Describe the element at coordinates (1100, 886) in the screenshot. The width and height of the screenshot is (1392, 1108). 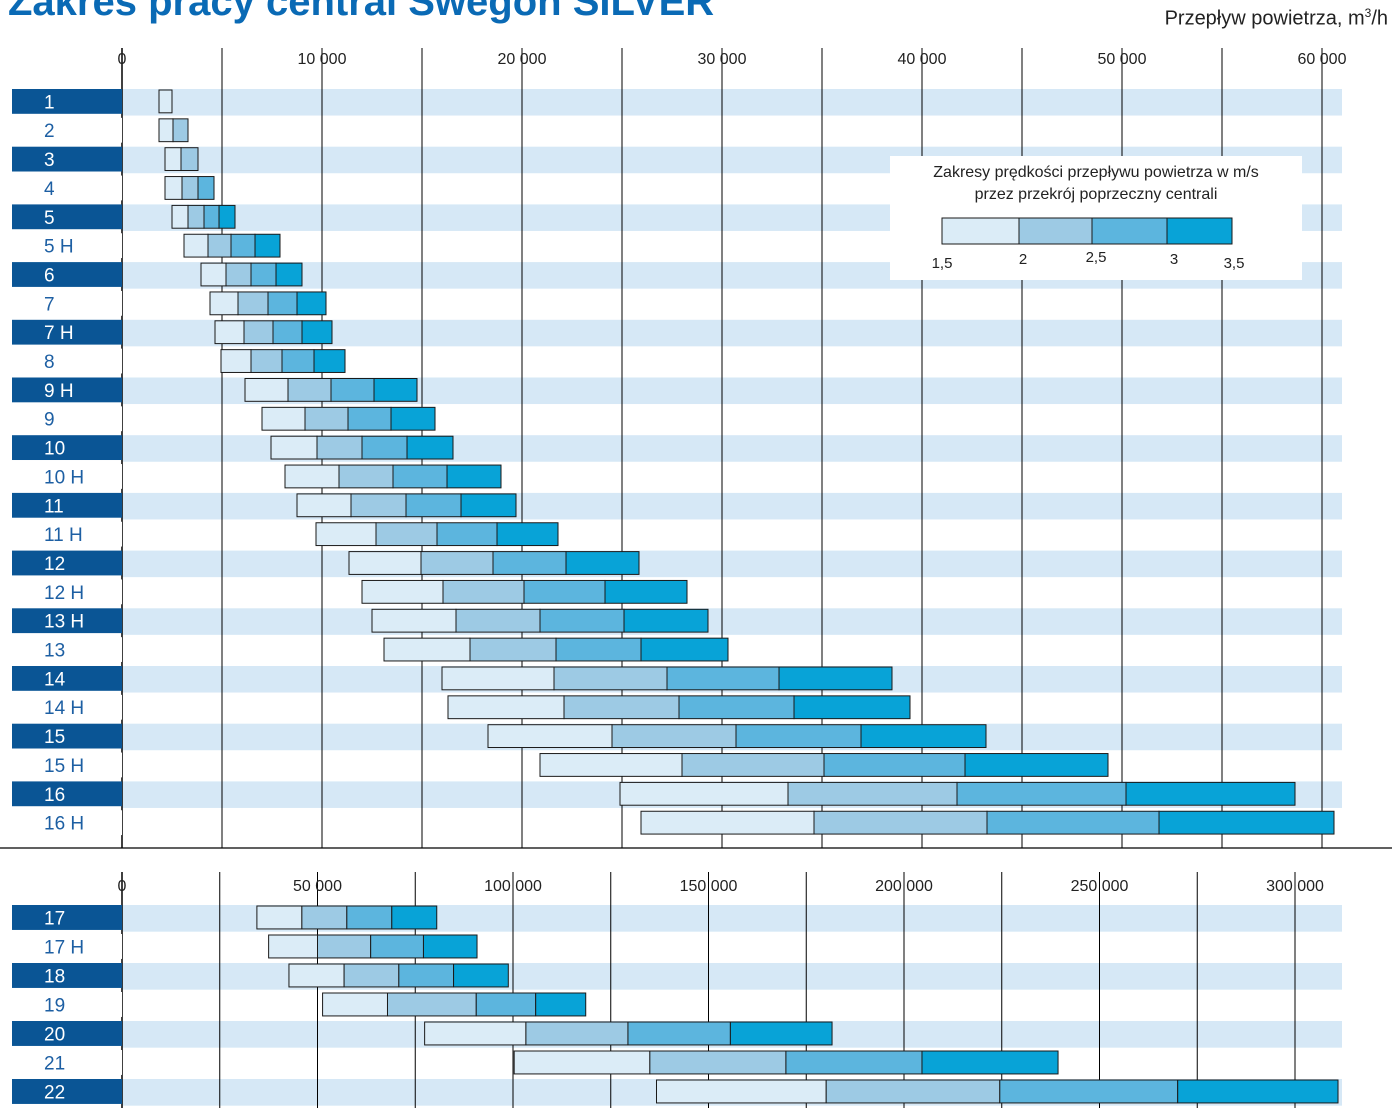
I see `x-tick-label: 250 000` at that location.